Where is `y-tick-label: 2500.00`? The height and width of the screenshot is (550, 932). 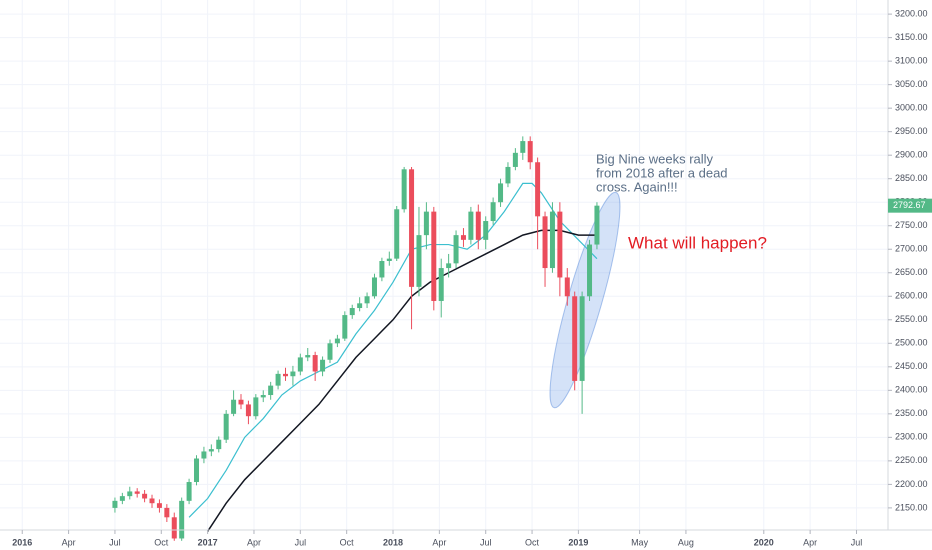
y-tick-label: 2500.00 is located at coordinates (911, 343).